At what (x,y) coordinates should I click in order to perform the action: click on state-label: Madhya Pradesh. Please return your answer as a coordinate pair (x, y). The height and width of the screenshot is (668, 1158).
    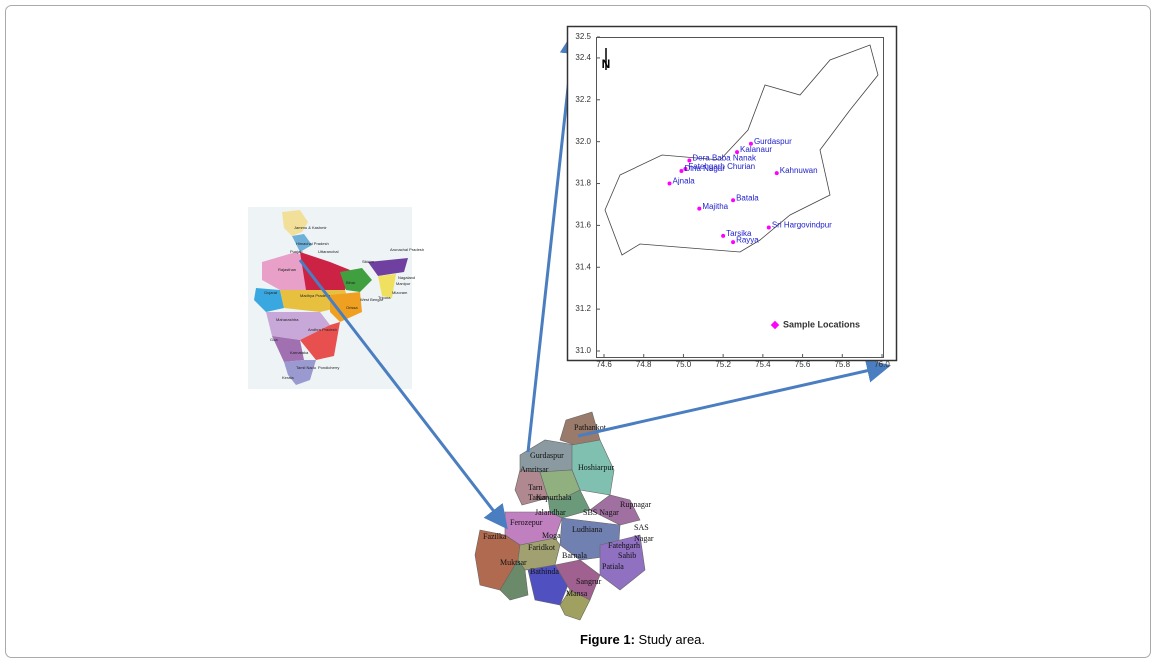
    Looking at the image, I should click on (315, 295).